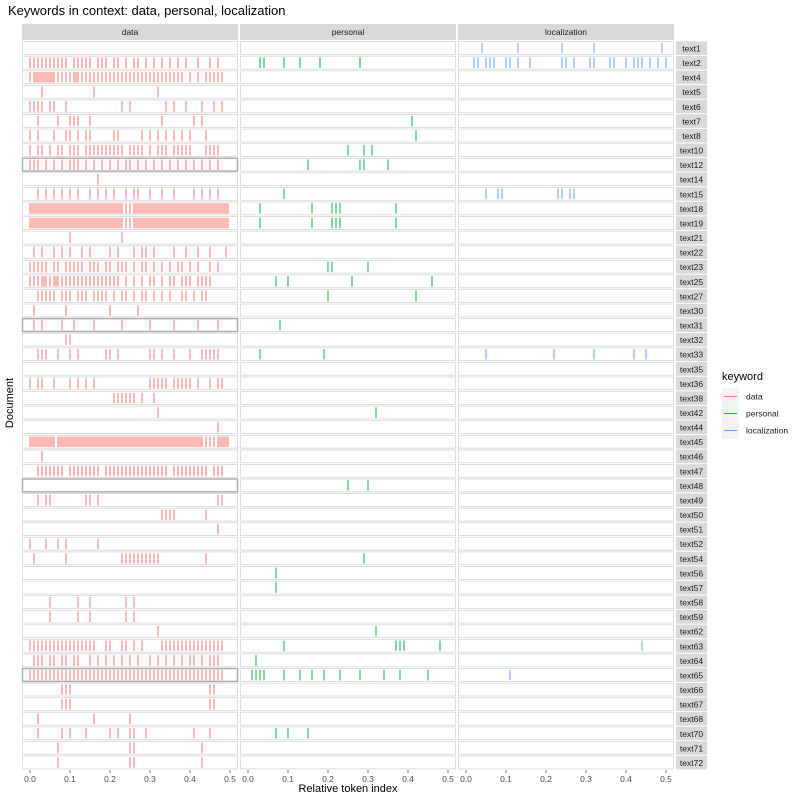 The image size is (800, 800). I want to click on row-label-text48: text48, so click(691, 486).